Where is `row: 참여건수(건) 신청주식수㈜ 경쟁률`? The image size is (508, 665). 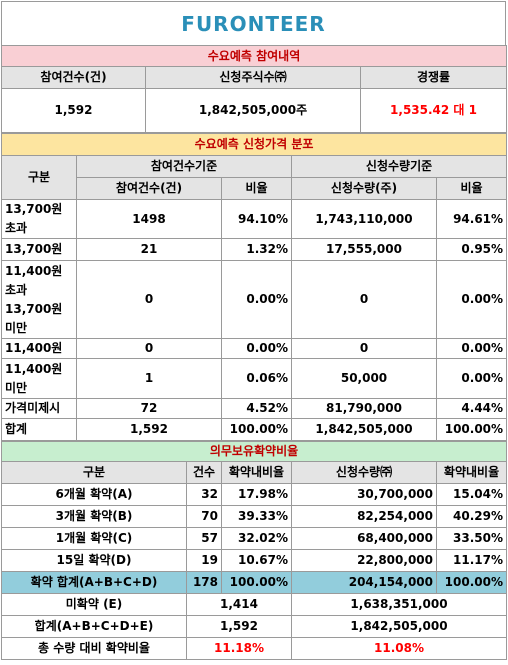 row: 참여건수(건) 신청주식수㈜ 경쟁률 is located at coordinates (254, 77).